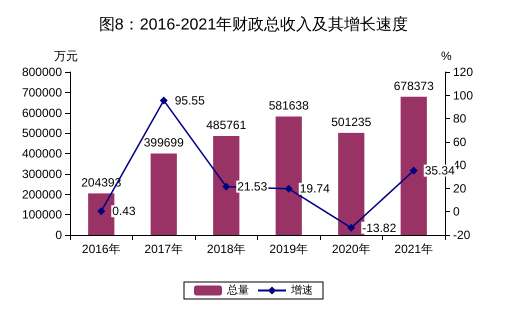 The height and width of the screenshot is (313, 507). I want to click on y-tick-label: 600000, so click(42, 113).